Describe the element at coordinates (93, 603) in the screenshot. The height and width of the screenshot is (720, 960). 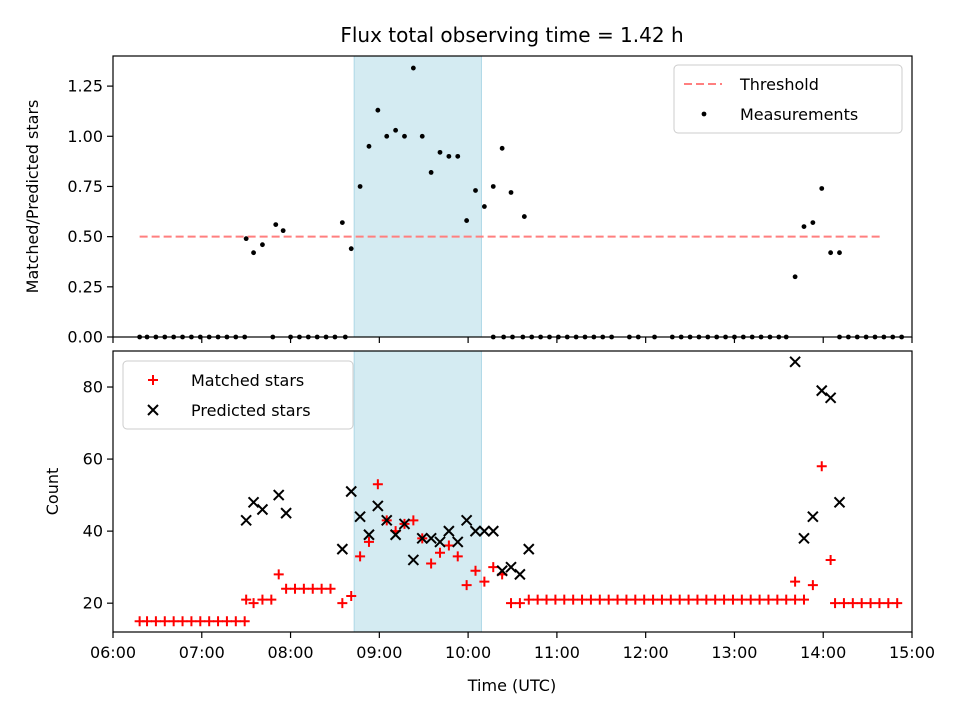
I see `y-tick-label: 20` at that location.